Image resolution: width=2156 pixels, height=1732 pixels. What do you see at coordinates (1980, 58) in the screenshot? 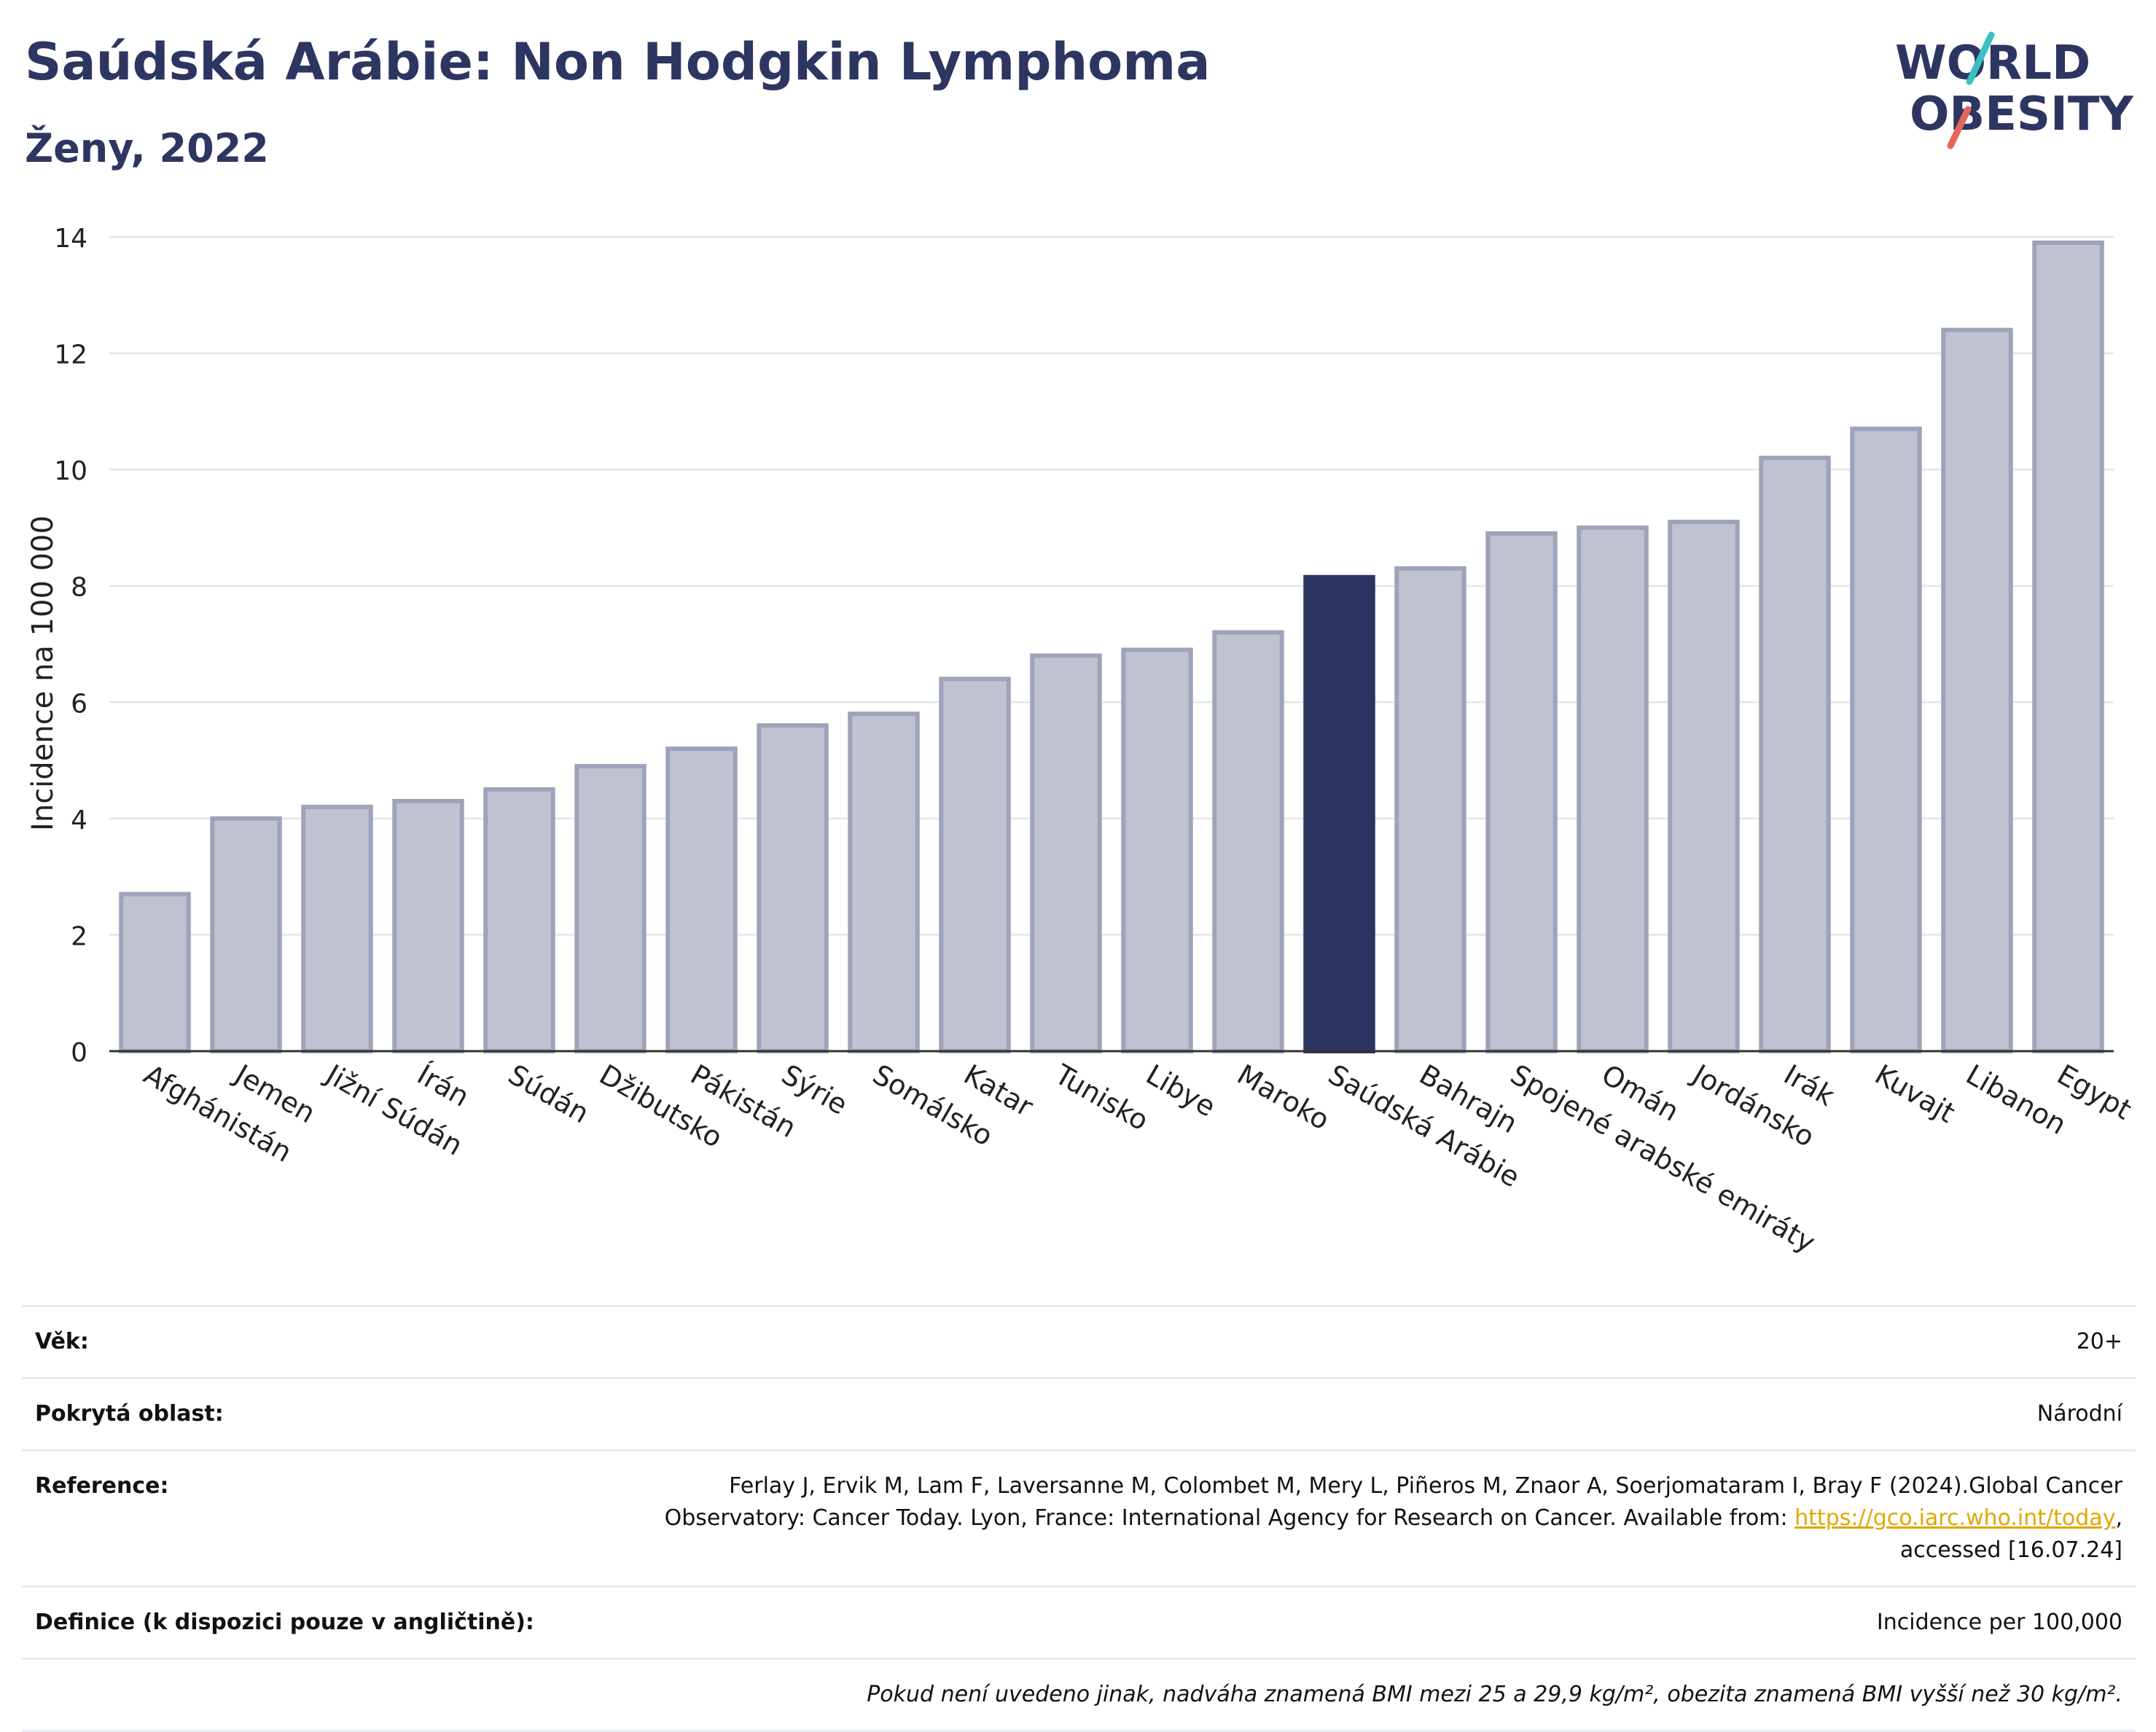
I see `logo-slash-teal` at bounding box center [1980, 58].